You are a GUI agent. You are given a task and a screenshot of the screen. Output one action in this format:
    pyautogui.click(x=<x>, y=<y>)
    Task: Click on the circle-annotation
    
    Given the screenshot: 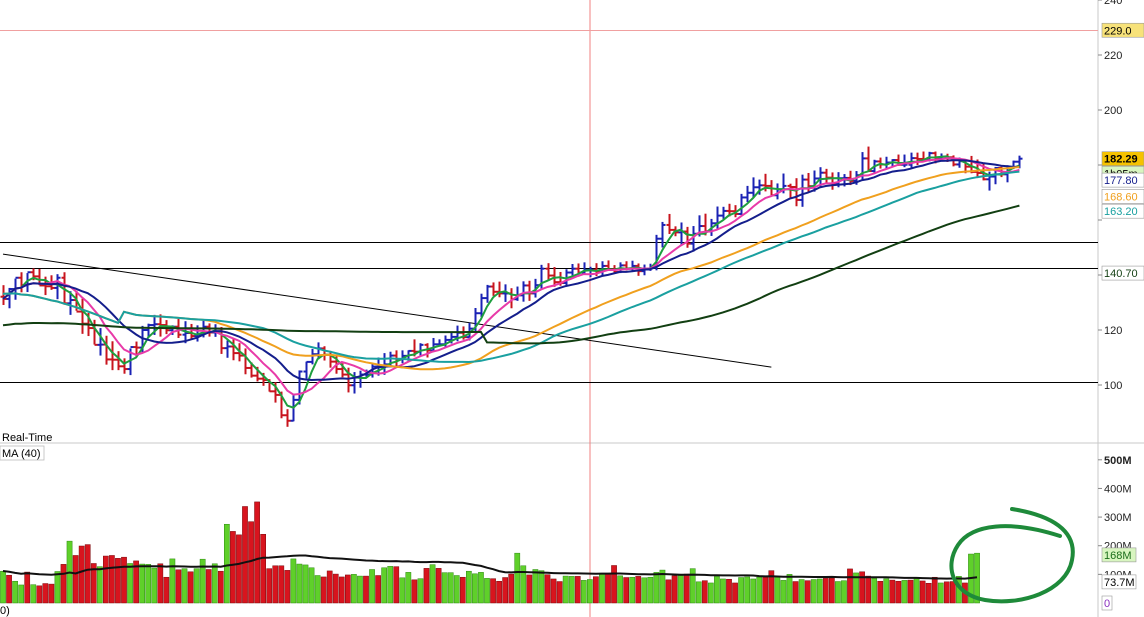 What is the action you would take?
    pyautogui.click(x=1012, y=555)
    